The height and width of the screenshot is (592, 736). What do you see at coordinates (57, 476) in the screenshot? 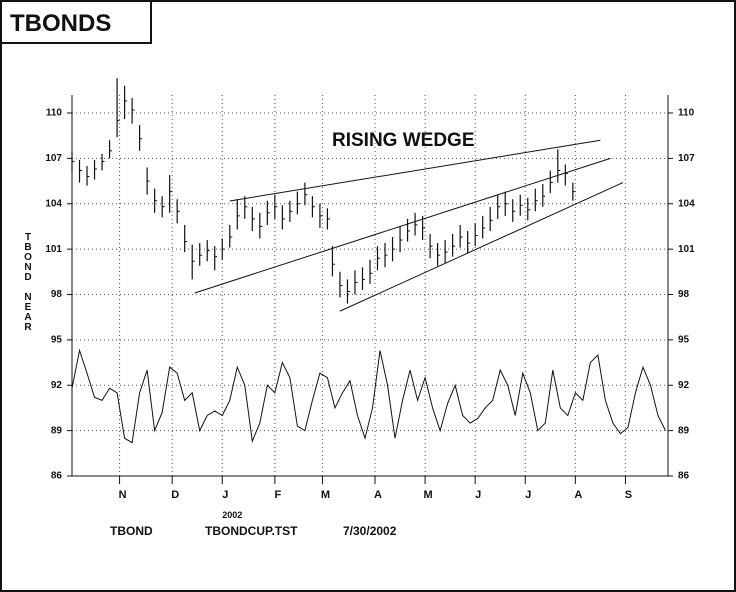
I see `y-tick-label: 86` at bounding box center [57, 476].